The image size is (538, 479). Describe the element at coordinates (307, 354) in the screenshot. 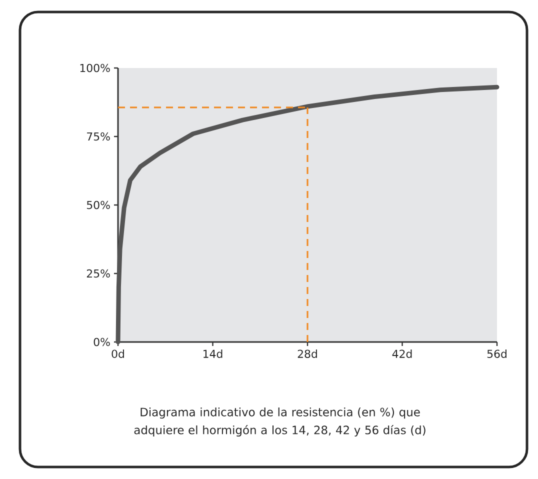

I see `x-tick-label: 28d` at that location.